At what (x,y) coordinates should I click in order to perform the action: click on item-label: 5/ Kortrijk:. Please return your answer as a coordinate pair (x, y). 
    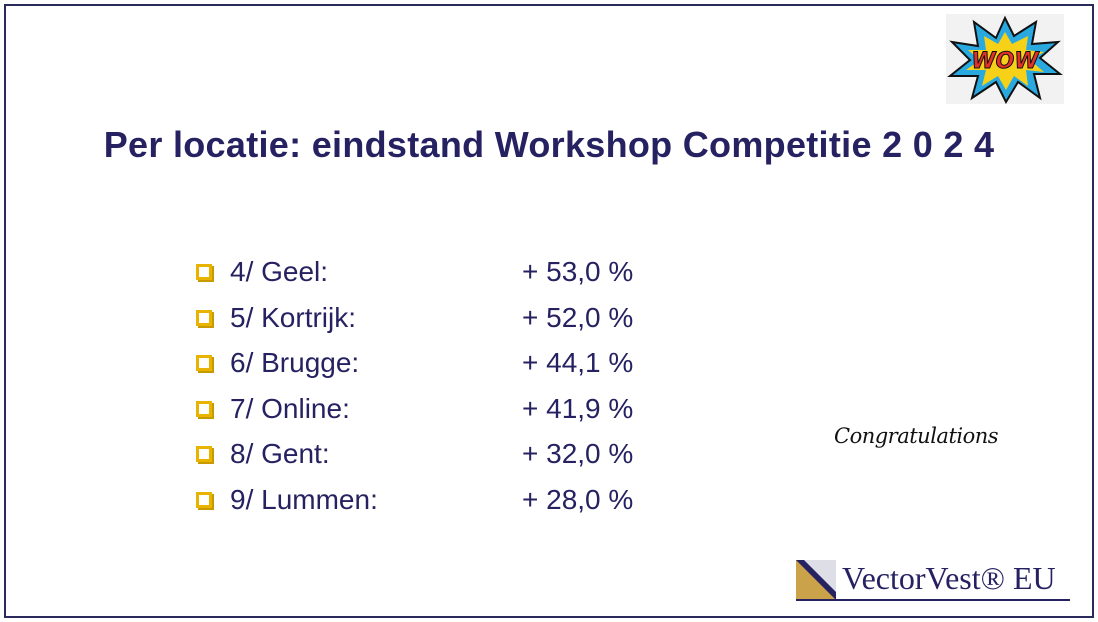
    Looking at the image, I should click on (293, 317).